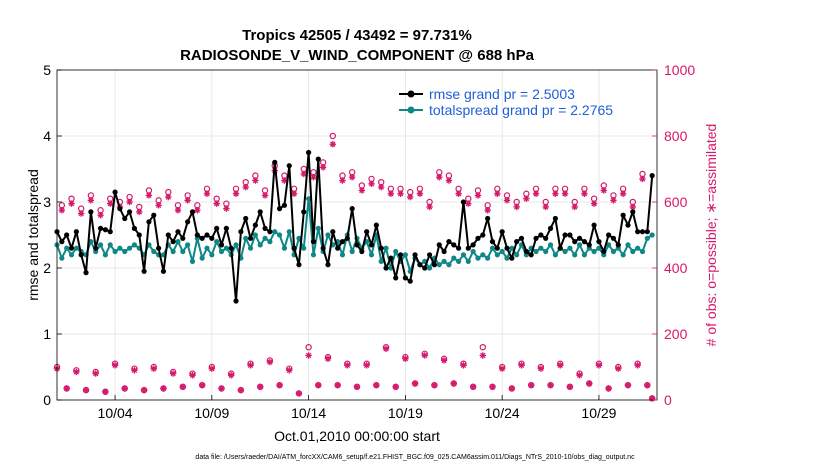 The height and width of the screenshot is (470, 830). Describe the element at coordinates (357, 408) in the screenshot. I see `x-axis: 10/04 10/09 10/14 10/19 10/24 10/29` at that location.